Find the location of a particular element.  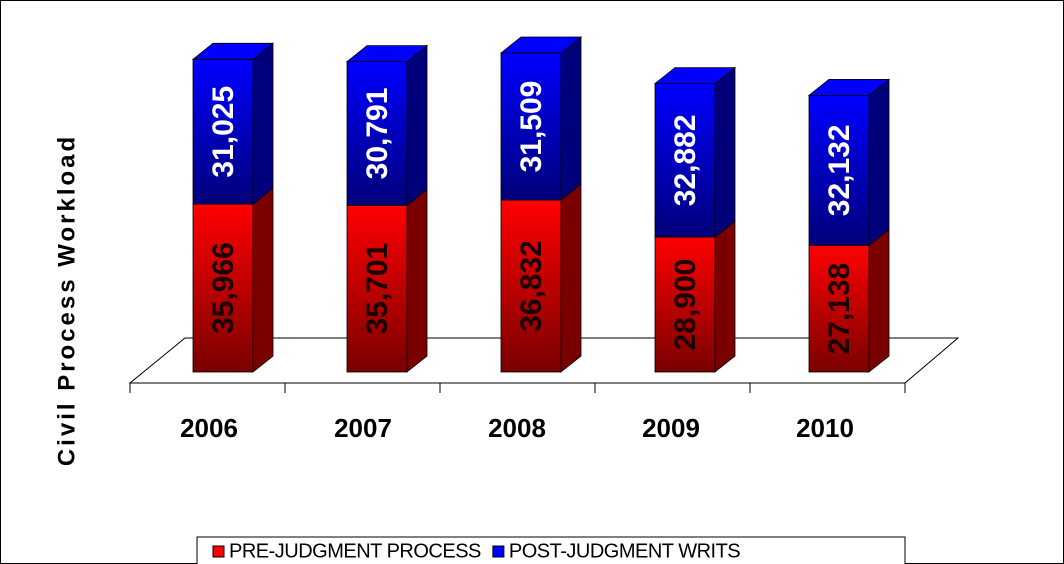

legend-label: PRE-JUDGMENT PROCESS is located at coordinates (355, 551).